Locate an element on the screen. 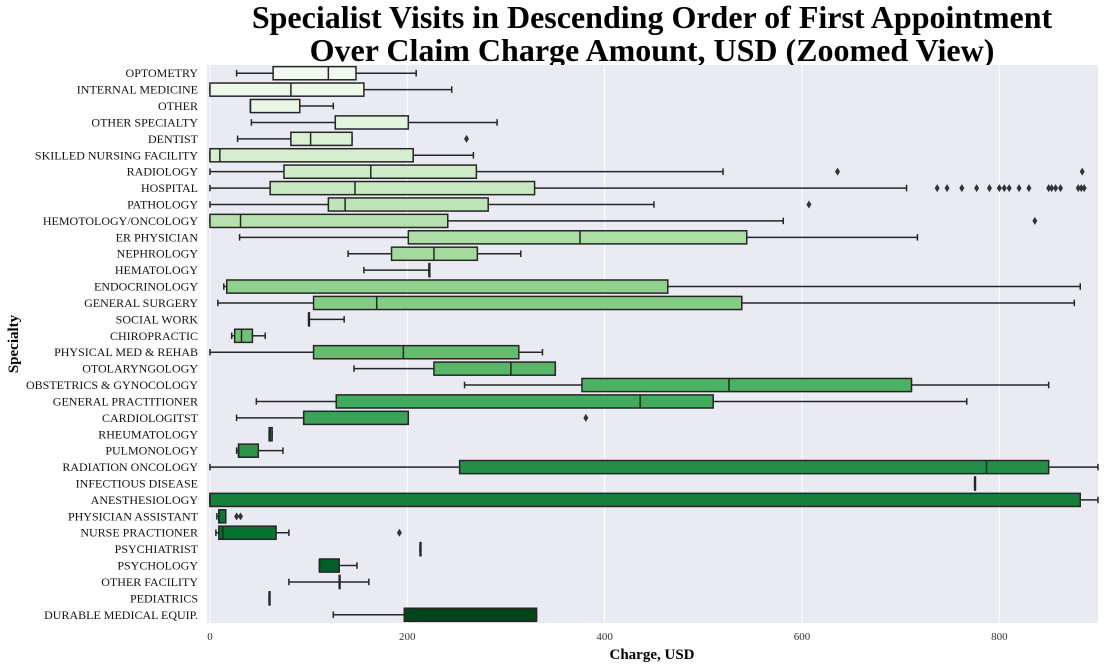 This screenshot has height=670, width=1105. y-tick-label: OTHER FACILITY is located at coordinates (149, 582).